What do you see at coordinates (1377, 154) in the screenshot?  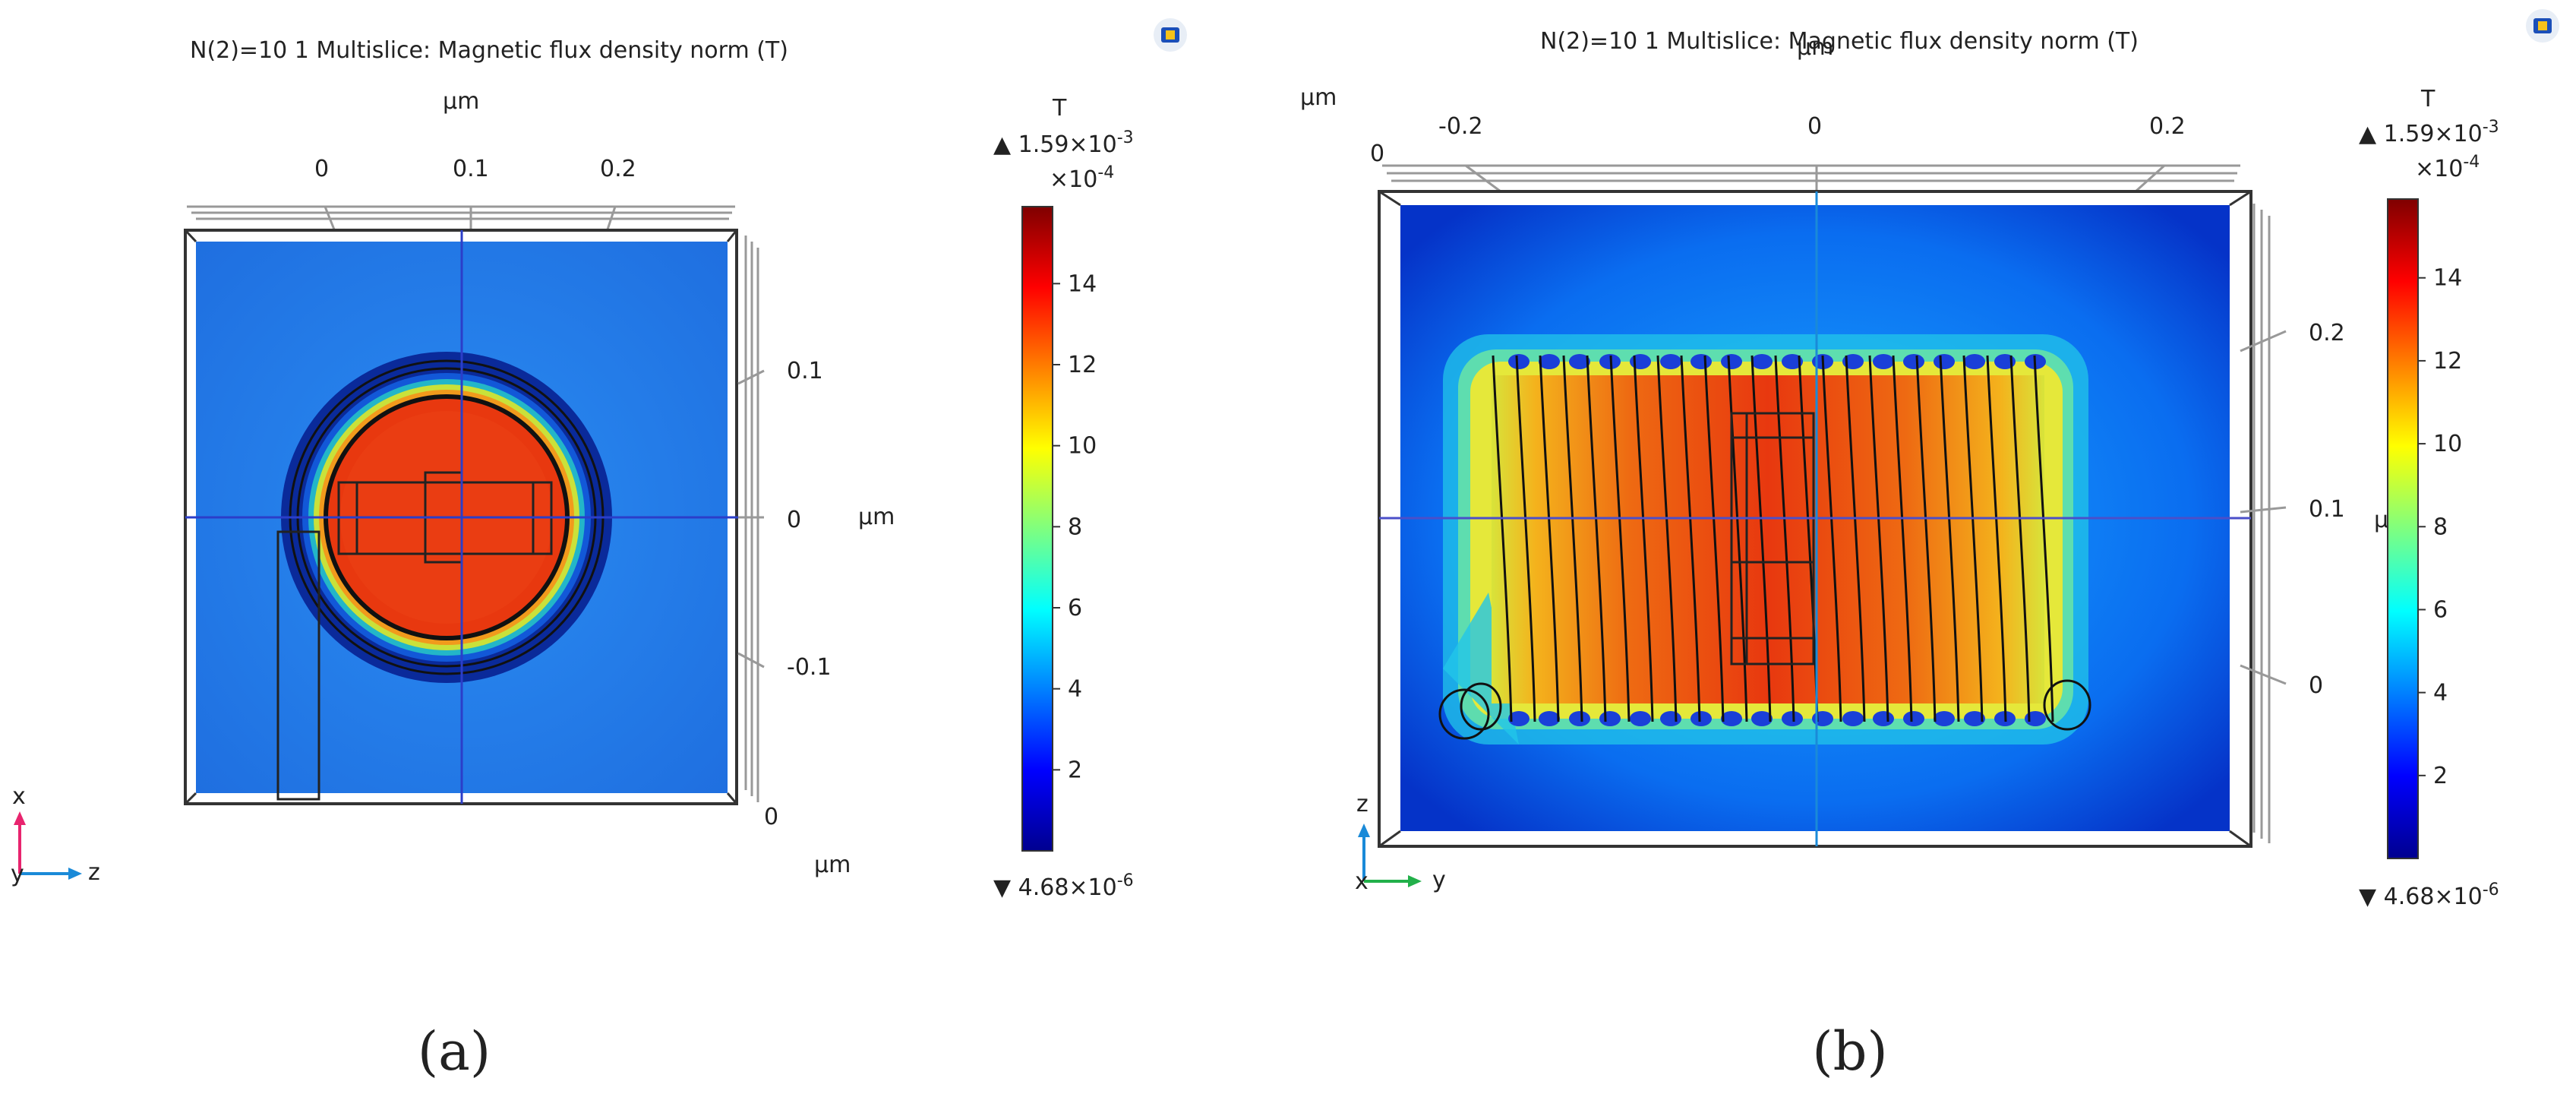 I see `panel-b-corner-zero: 0` at bounding box center [1377, 154].